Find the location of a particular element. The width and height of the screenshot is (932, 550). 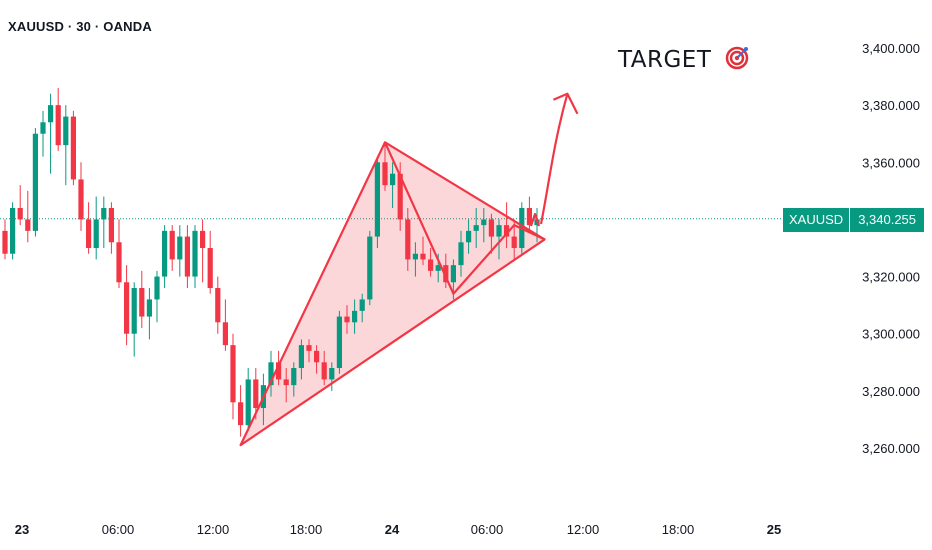

current-price-tag: XAUUSD 3,340.255 is located at coordinates (854, 220).